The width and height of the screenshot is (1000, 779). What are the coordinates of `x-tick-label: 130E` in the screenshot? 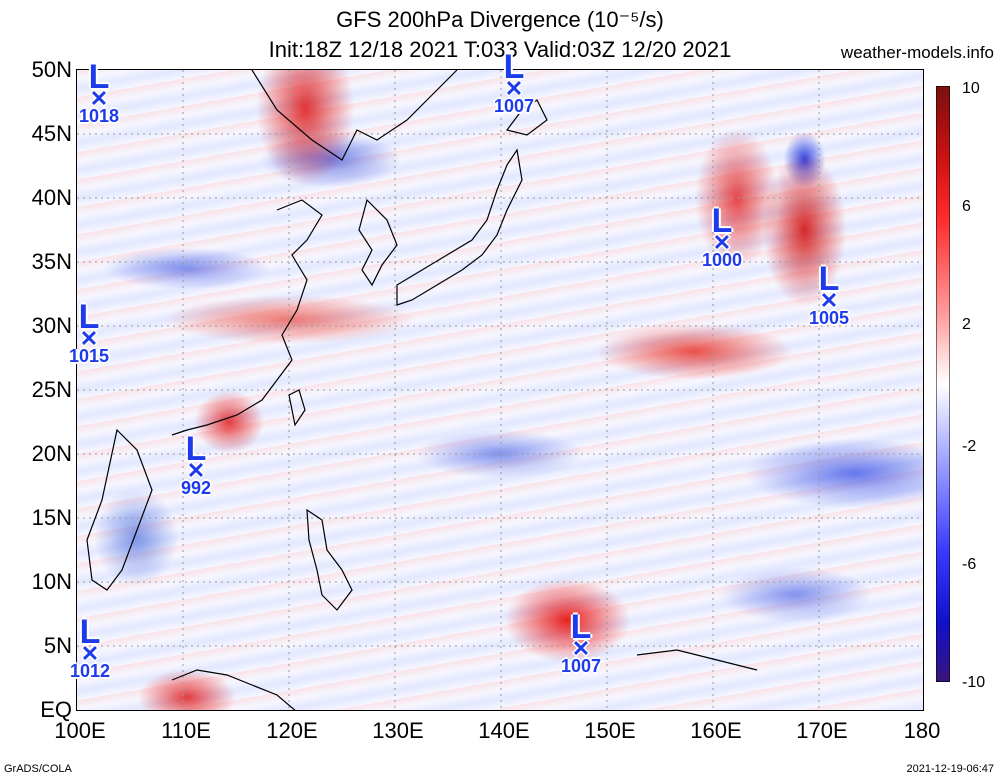 It's located at (398, 730).